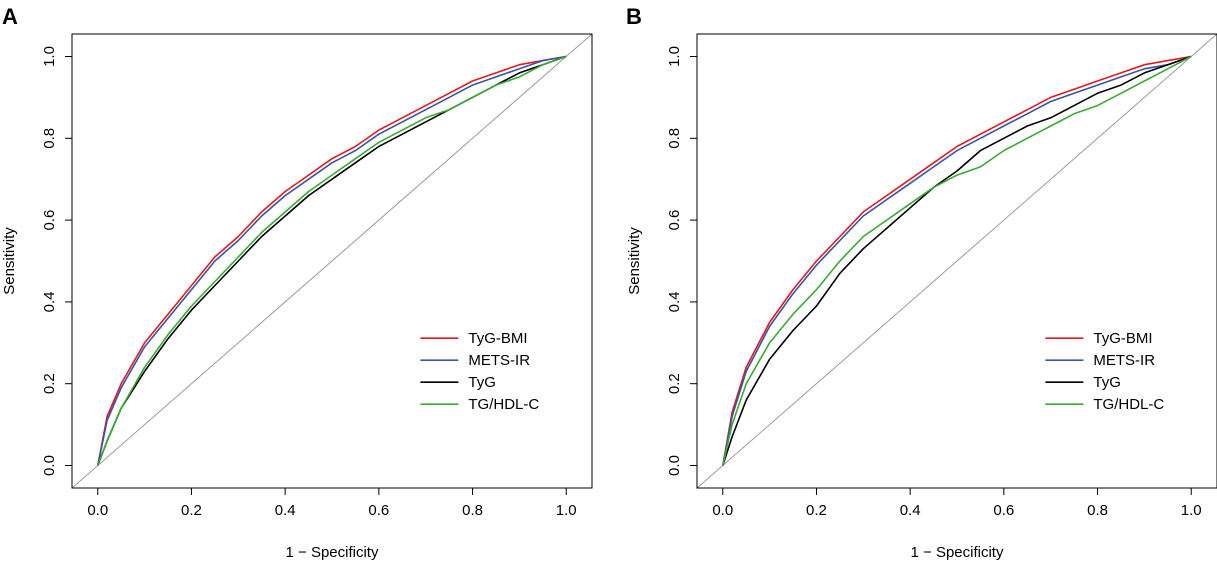  Describe the element at coordinates (10, 16) in the screenshot. I see `panel-label: A` at that location.